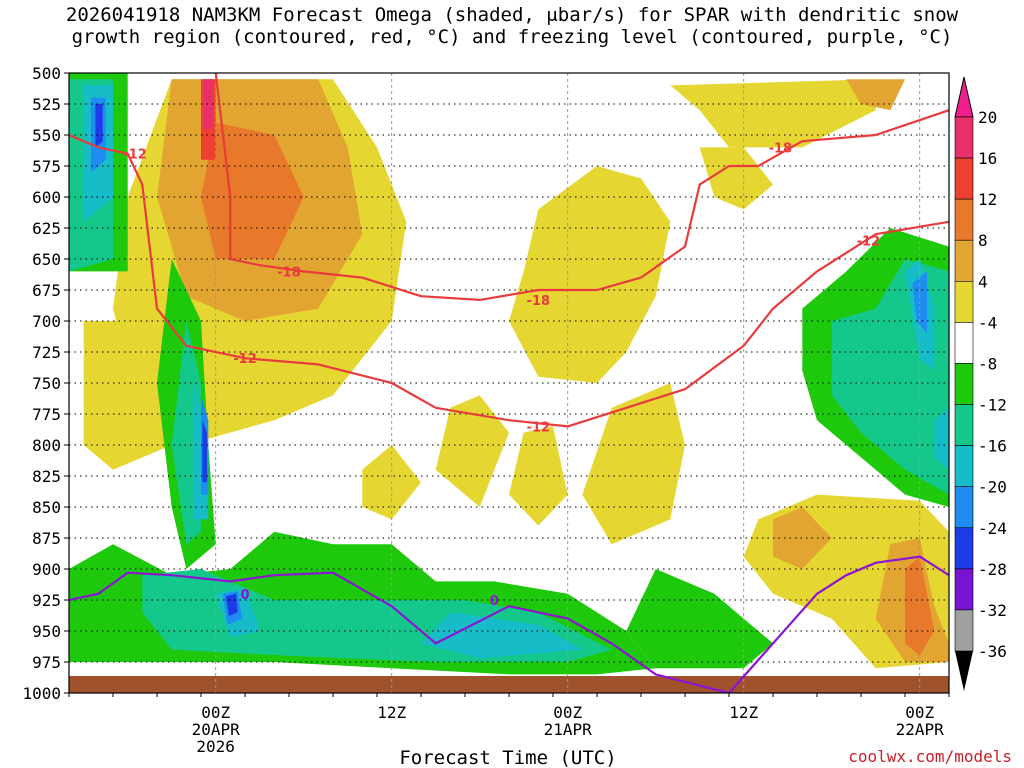  What do you see at coordinates (46, 135) in the screenshot?
I see `y-tick-label: 550` at bounding box center [46, 135].